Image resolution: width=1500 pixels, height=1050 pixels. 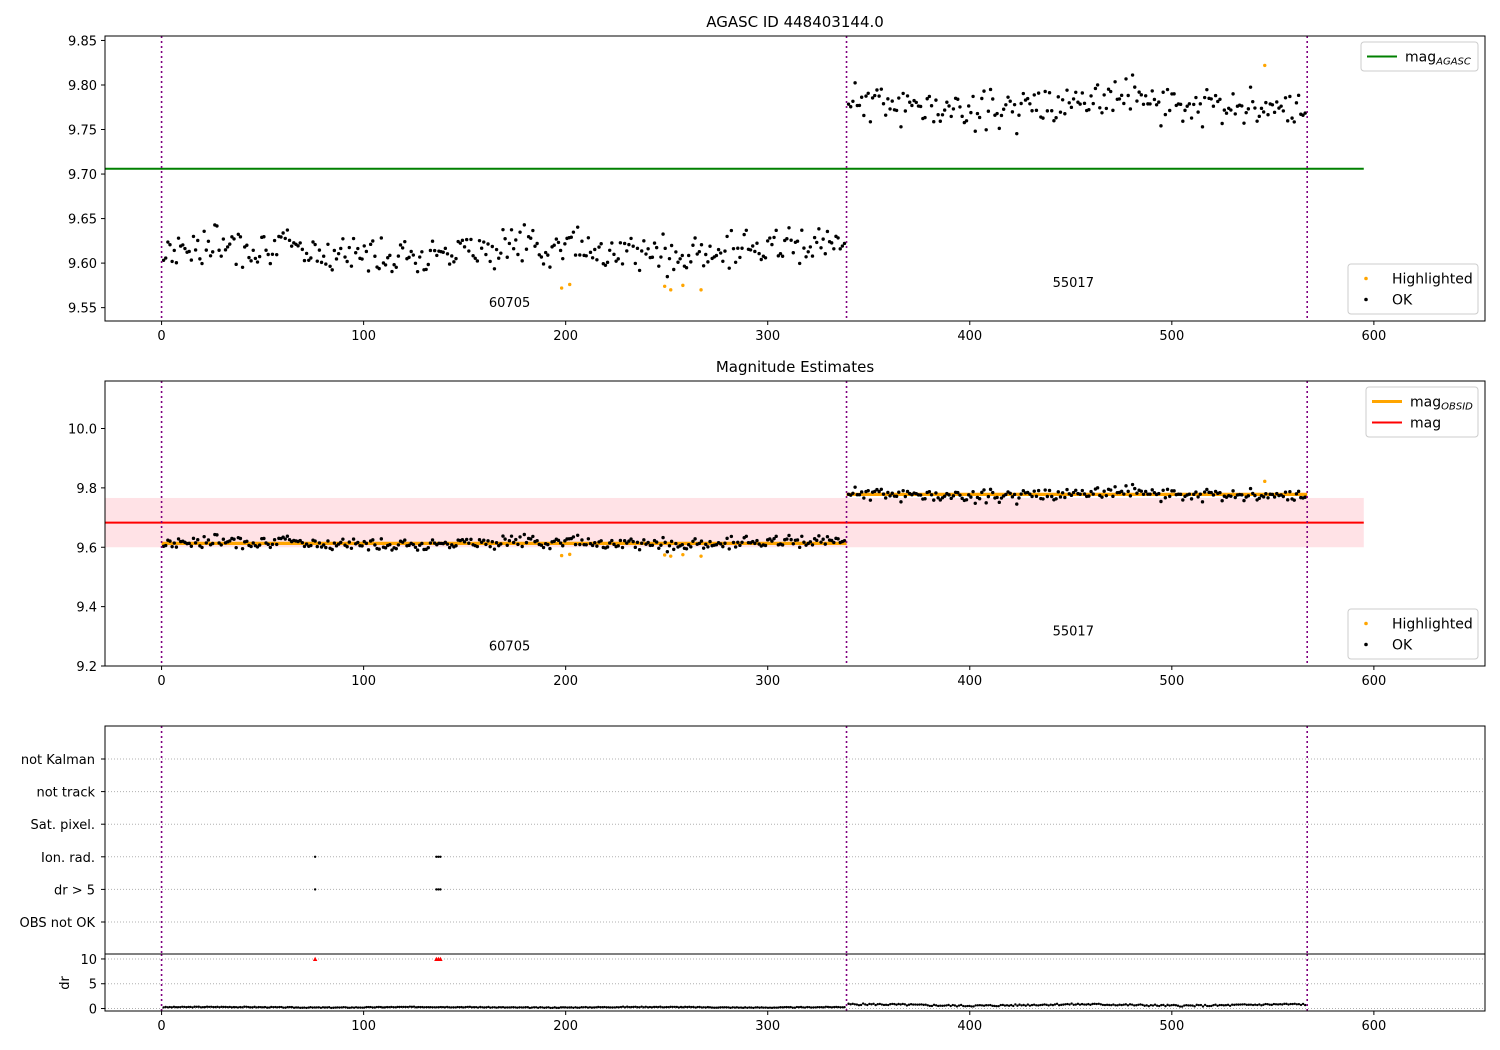 I want to click on x-tick-label: 600, so click(x=1373, y=681).